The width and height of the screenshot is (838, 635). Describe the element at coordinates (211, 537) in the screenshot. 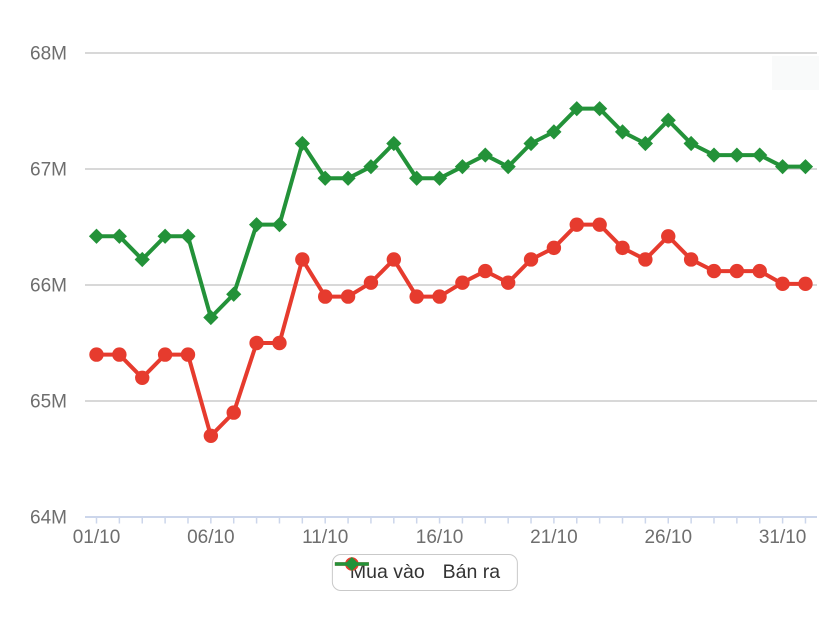

I see `x-axis-label: 06/10` at that location.